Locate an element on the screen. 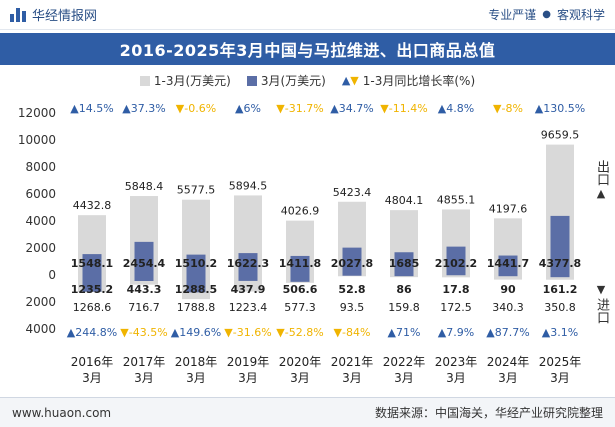 Image resolution: width=615 pixels, height=427 pixels. legend-swatch-month is located at coordinates (251, 80).